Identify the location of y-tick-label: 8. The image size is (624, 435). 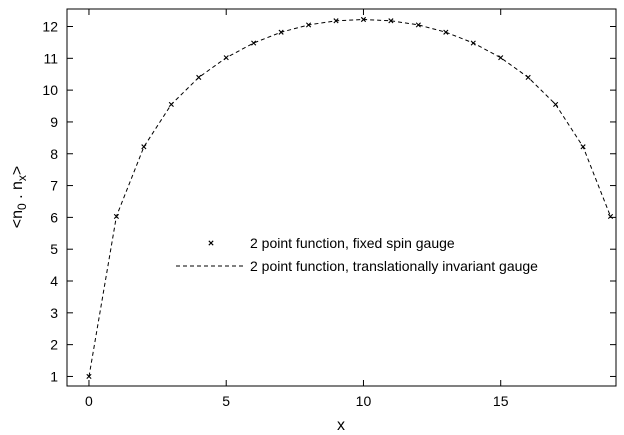
(54, 154).